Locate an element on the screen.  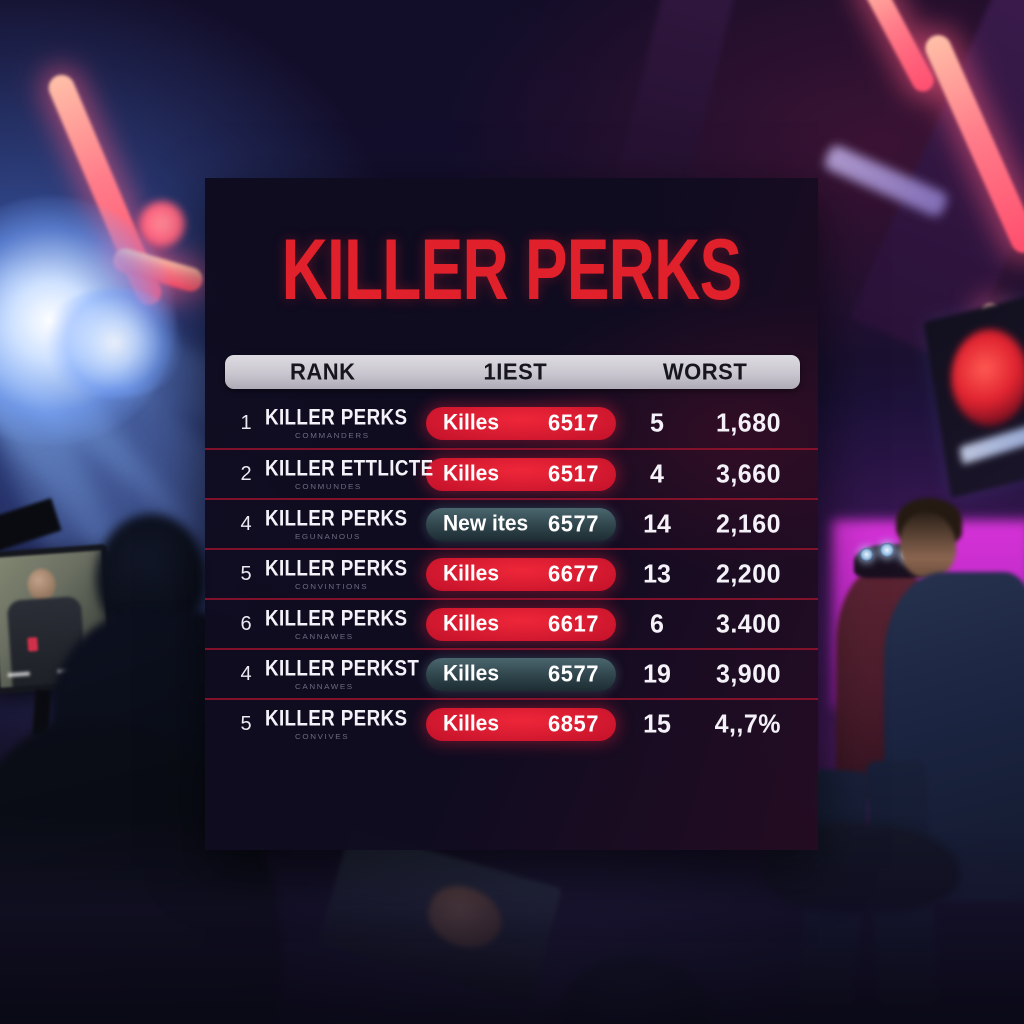
worst-value: 15 is located at coordinates (657, 723).